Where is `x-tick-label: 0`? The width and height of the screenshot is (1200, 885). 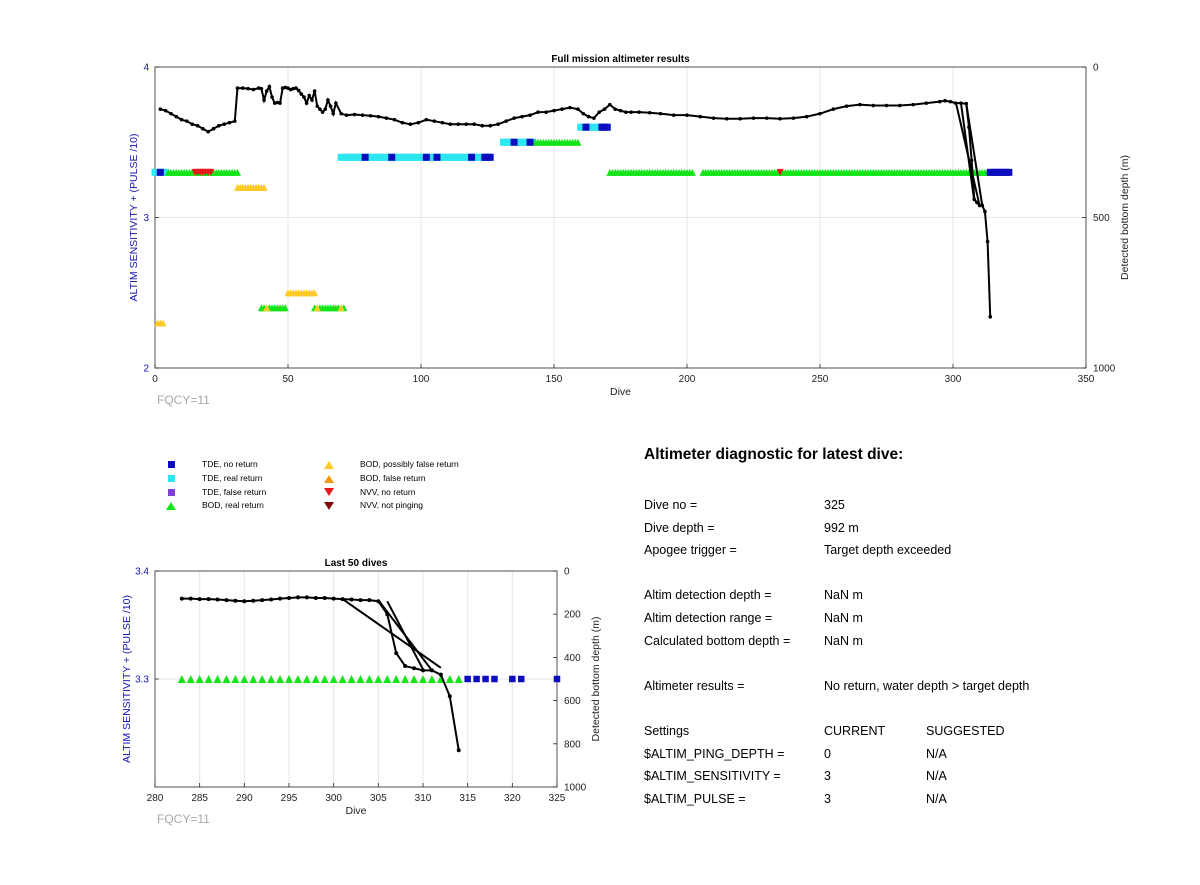 x-tick-label: 0 is located at coordinates (155, 379).